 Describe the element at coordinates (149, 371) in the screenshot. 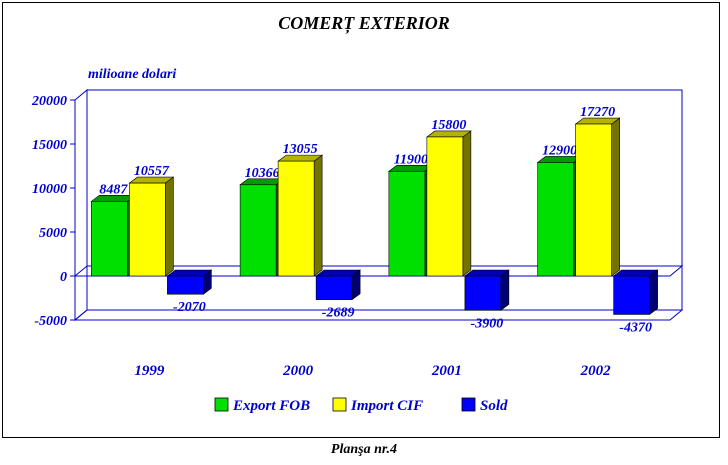

I see `x-tick-label: 1999` at that location.